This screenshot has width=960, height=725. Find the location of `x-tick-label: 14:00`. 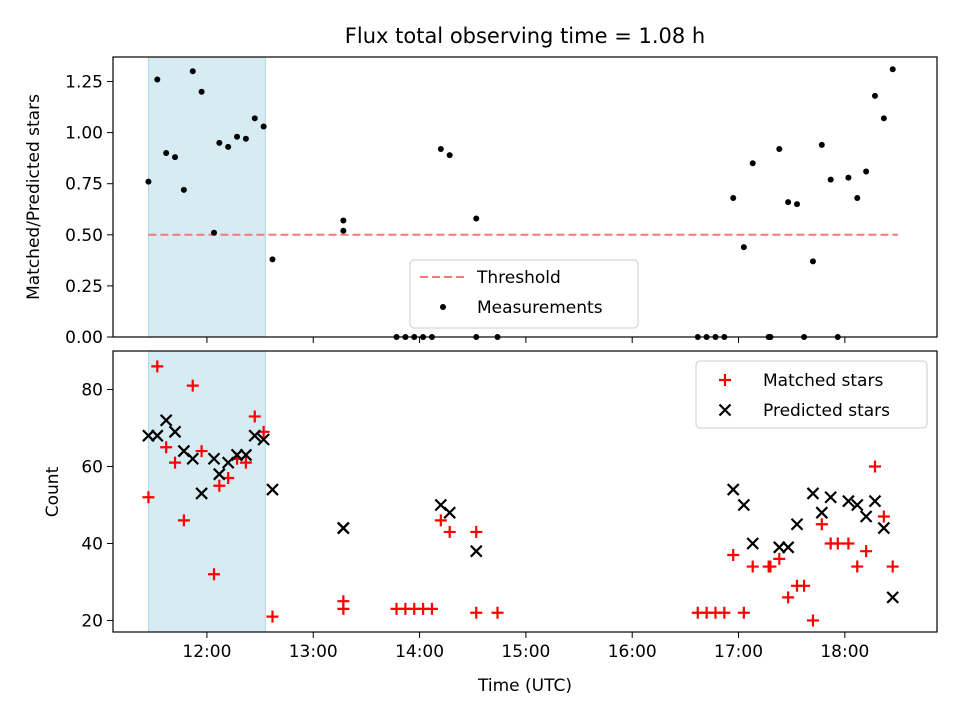

x-tick-label: 14:00 is located at coordinates (419, 652).